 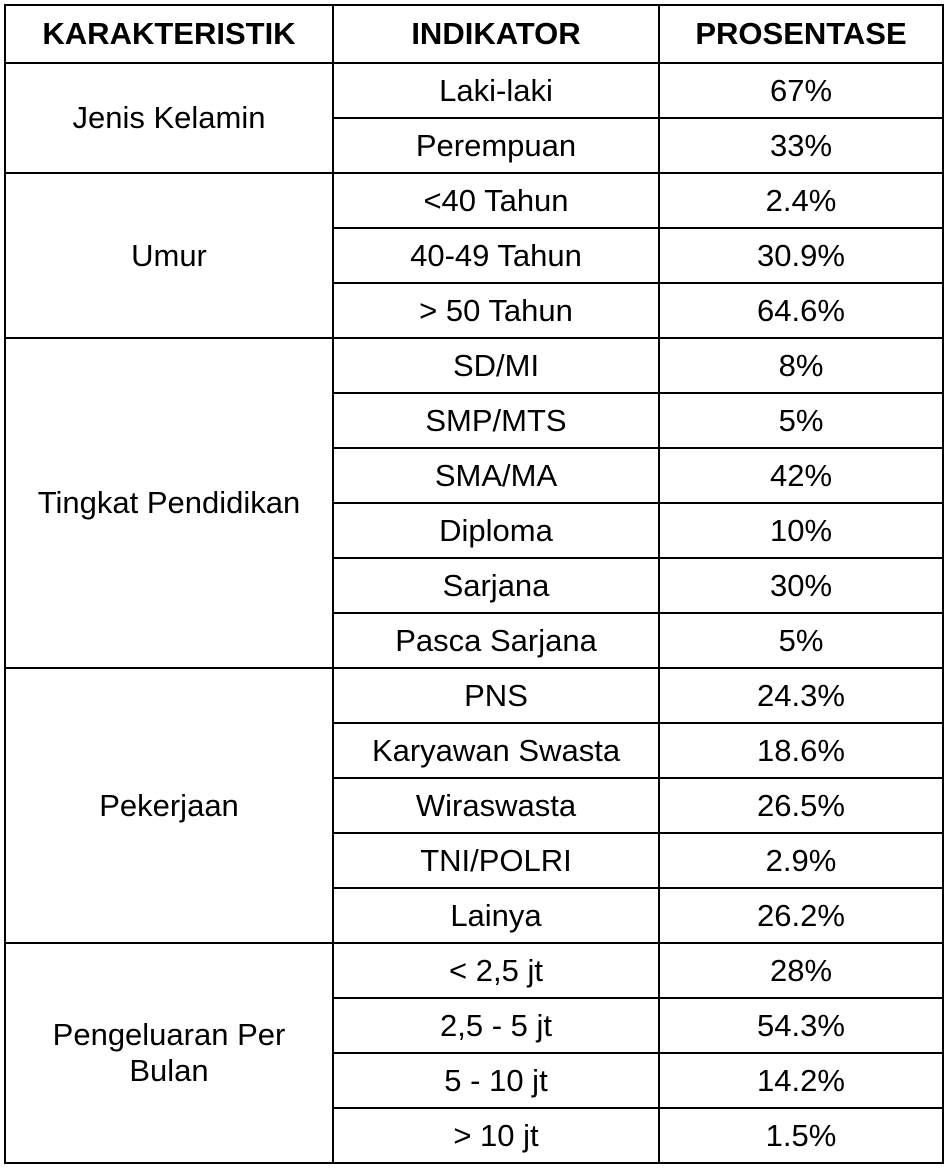 I want to click on prosentase-cell: 26.2%, so click(x=801, y=915).